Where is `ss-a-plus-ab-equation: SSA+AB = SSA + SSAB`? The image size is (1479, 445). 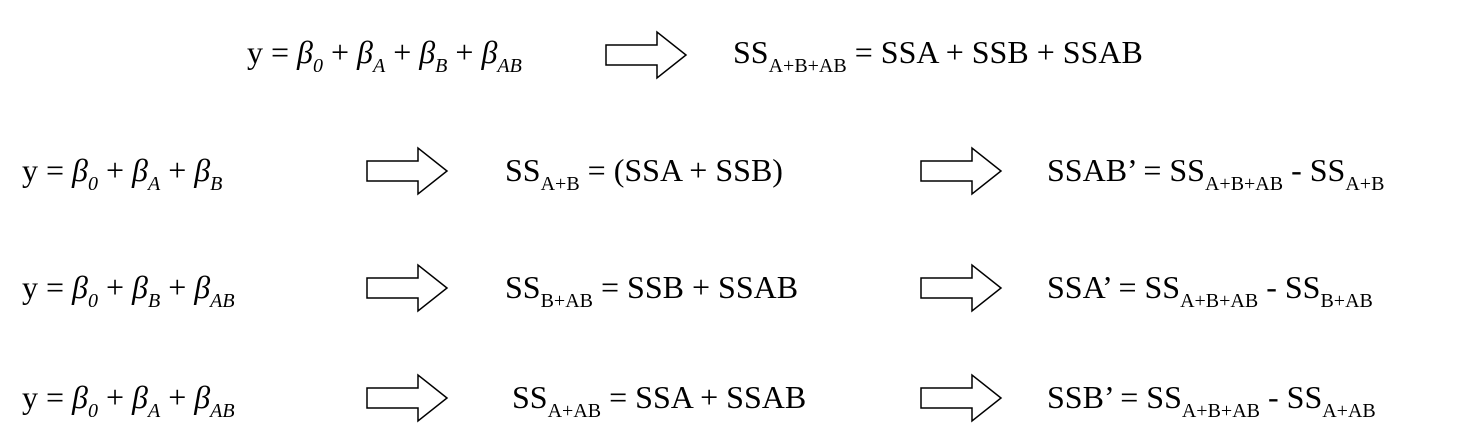
ss-a-plus-ab-equation: SSA+AB = SSA + SSAB is located at coordinates (659, 400).